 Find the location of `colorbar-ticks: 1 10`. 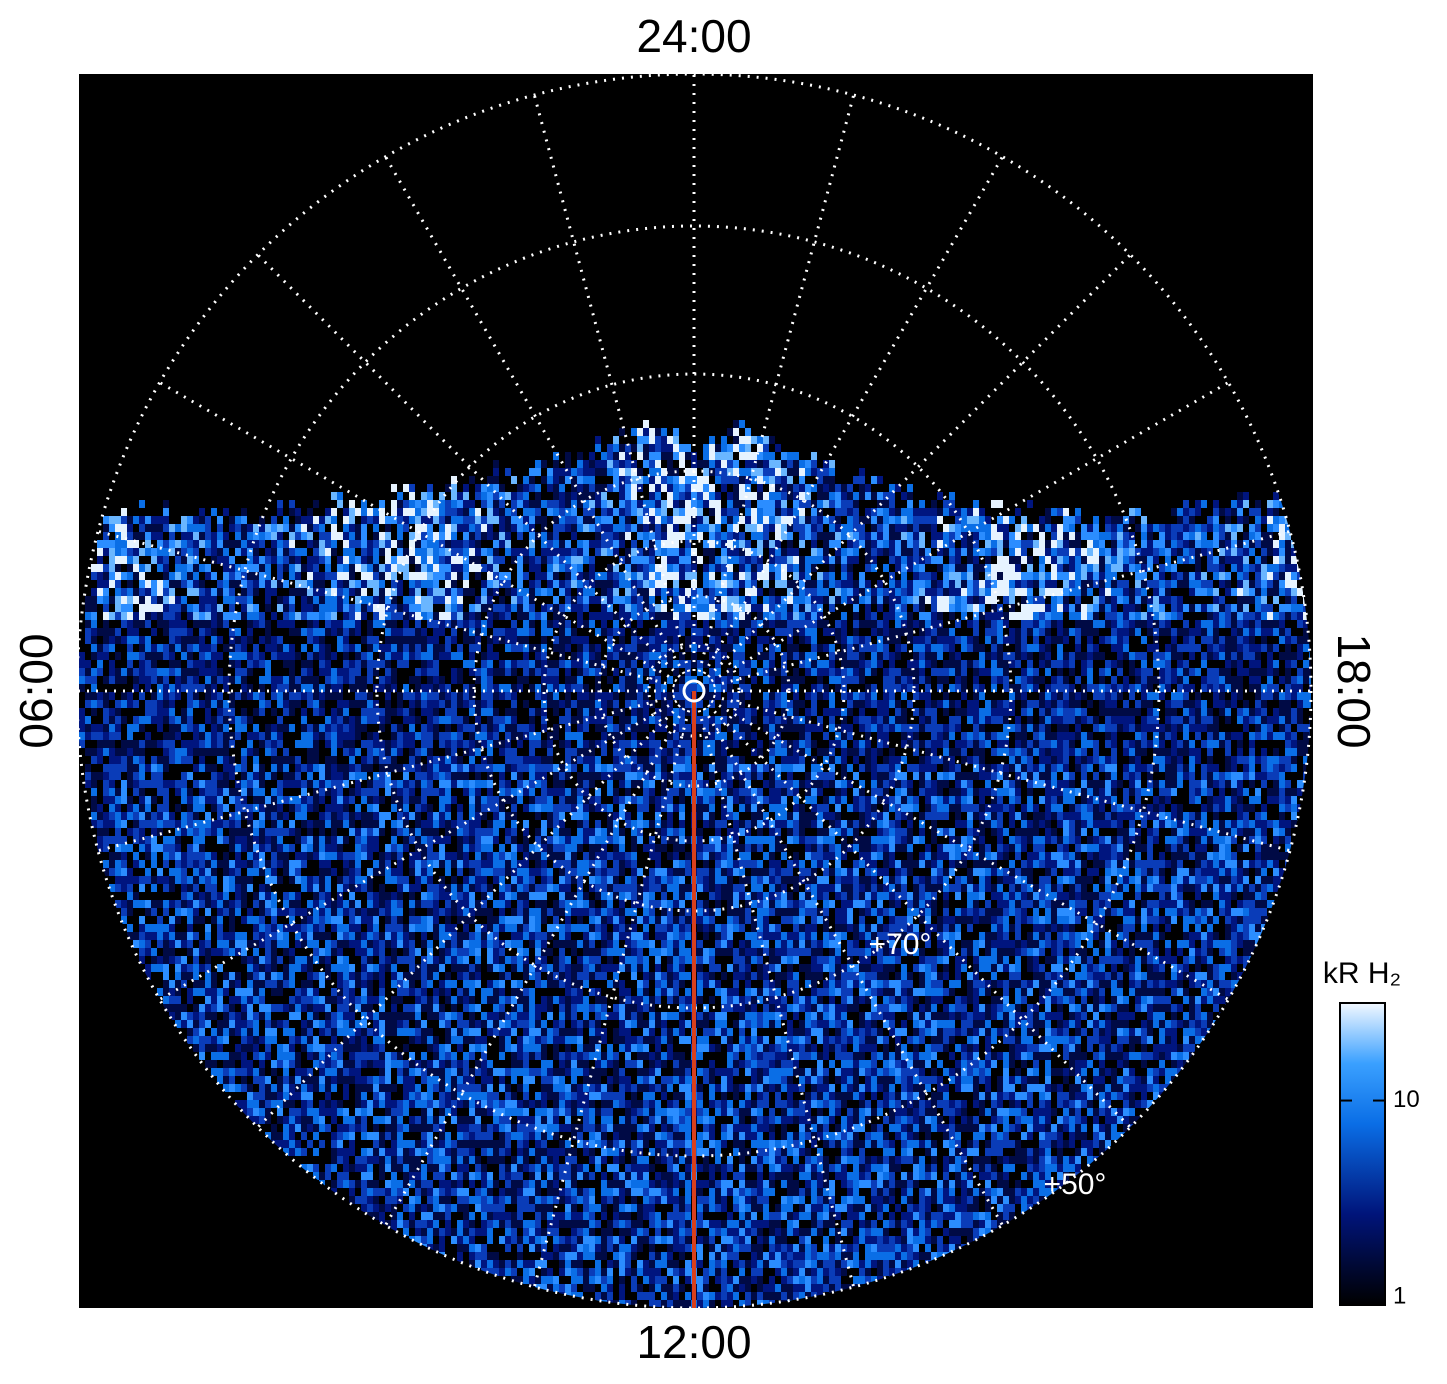

colorbar-ticks: 1 10 is located at coordinates (1380, 1197).